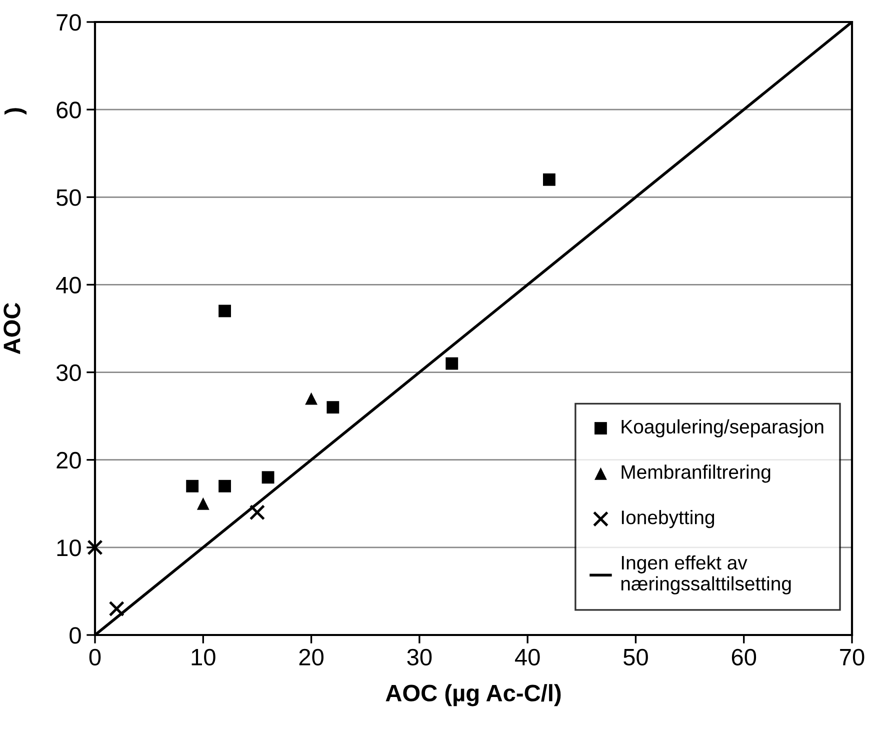 The image size is (869, 734). What do you see at coordinates (527, 657) in the screenshot?
I see `x-tick-label: 40` at bounding box center [527, 657].